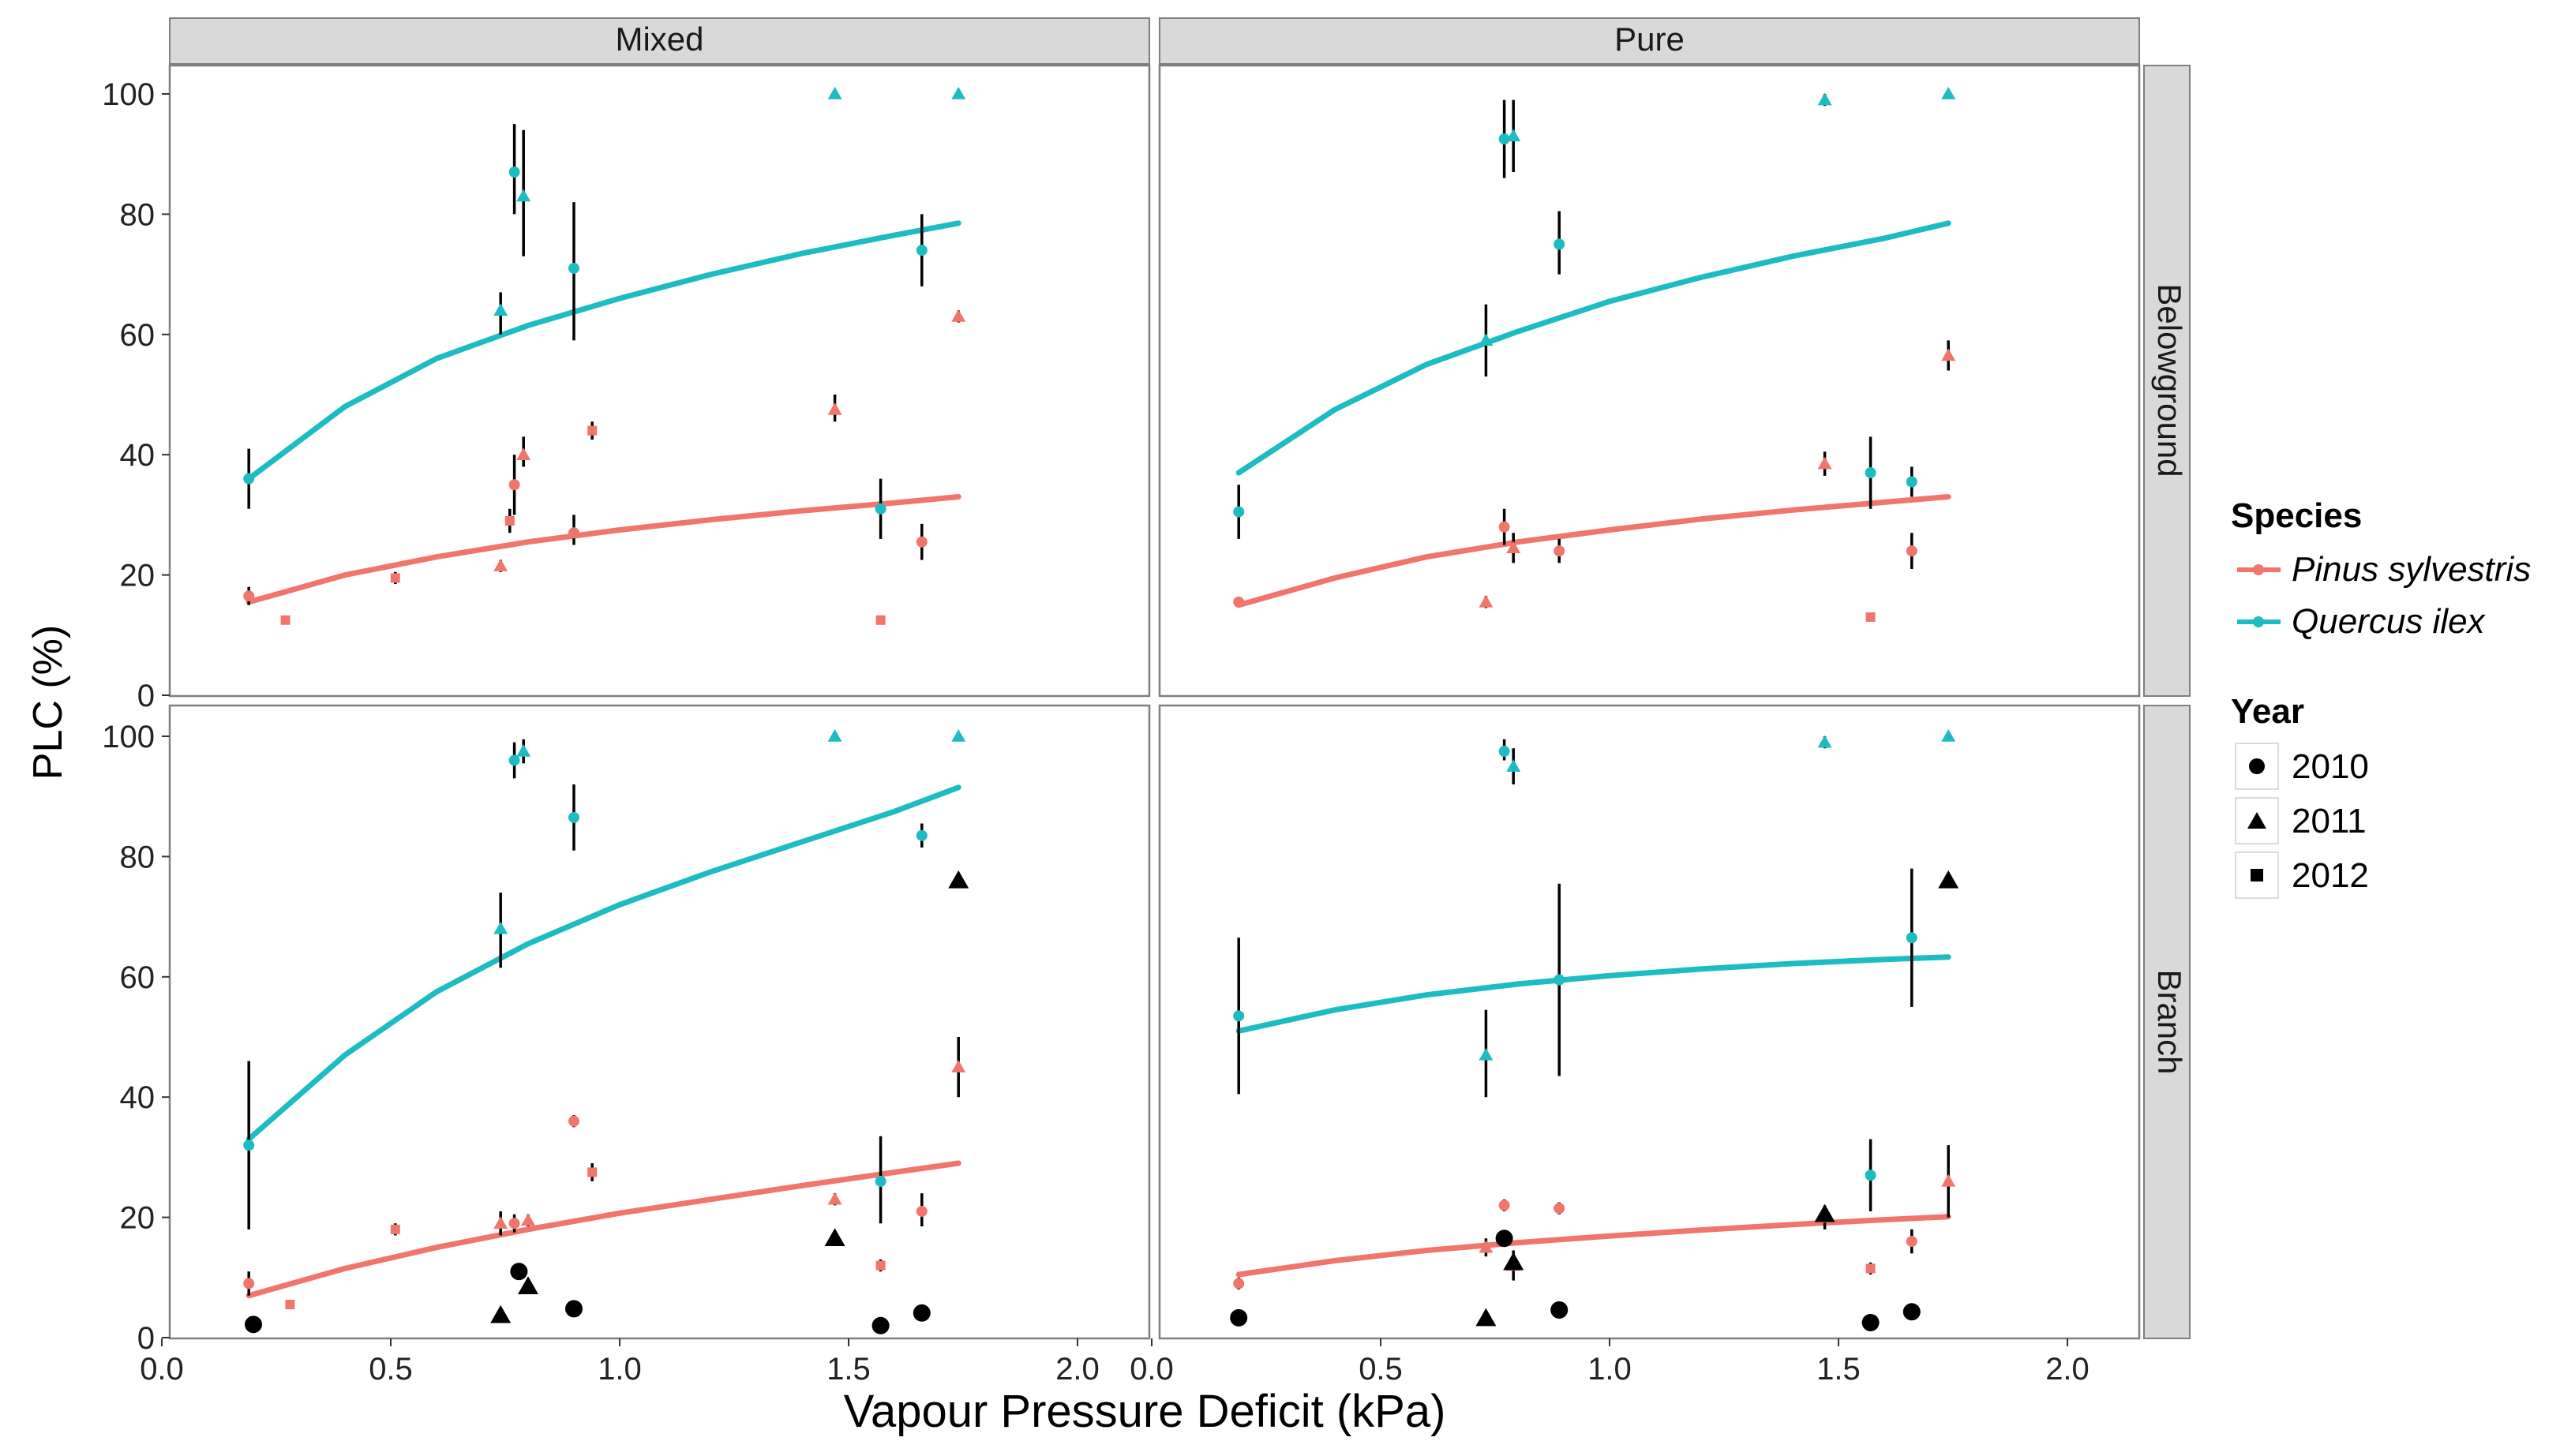  I want to click on x-tick-label: 1.0, so click(620, 1369).